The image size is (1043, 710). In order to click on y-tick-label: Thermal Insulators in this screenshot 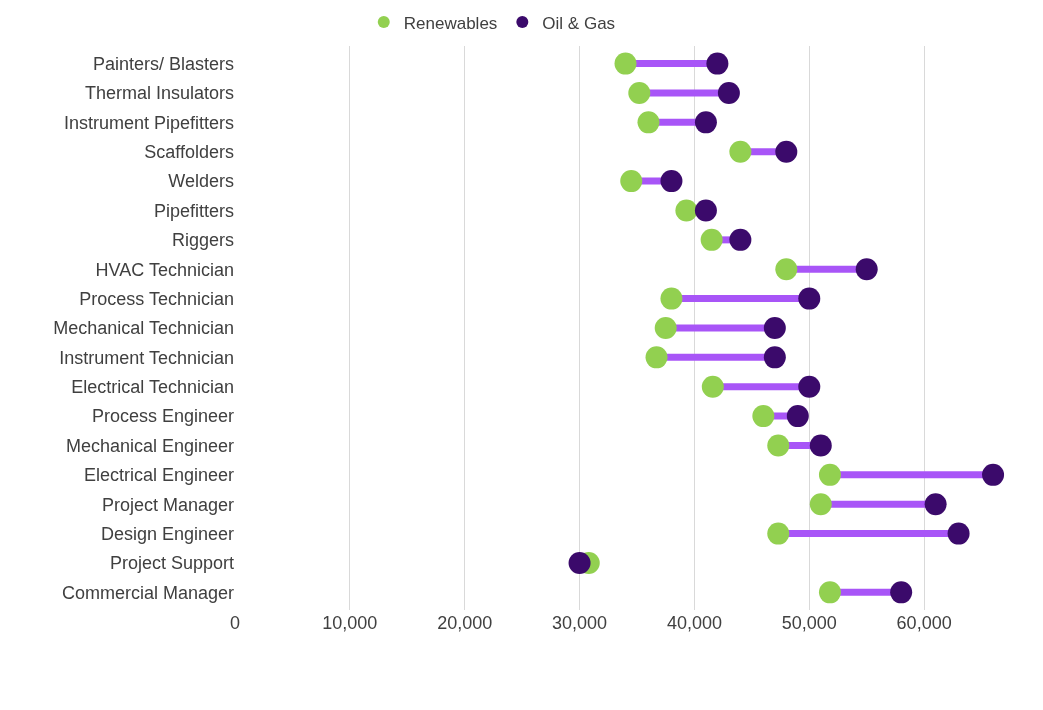, I will do `click(159, 93)`.